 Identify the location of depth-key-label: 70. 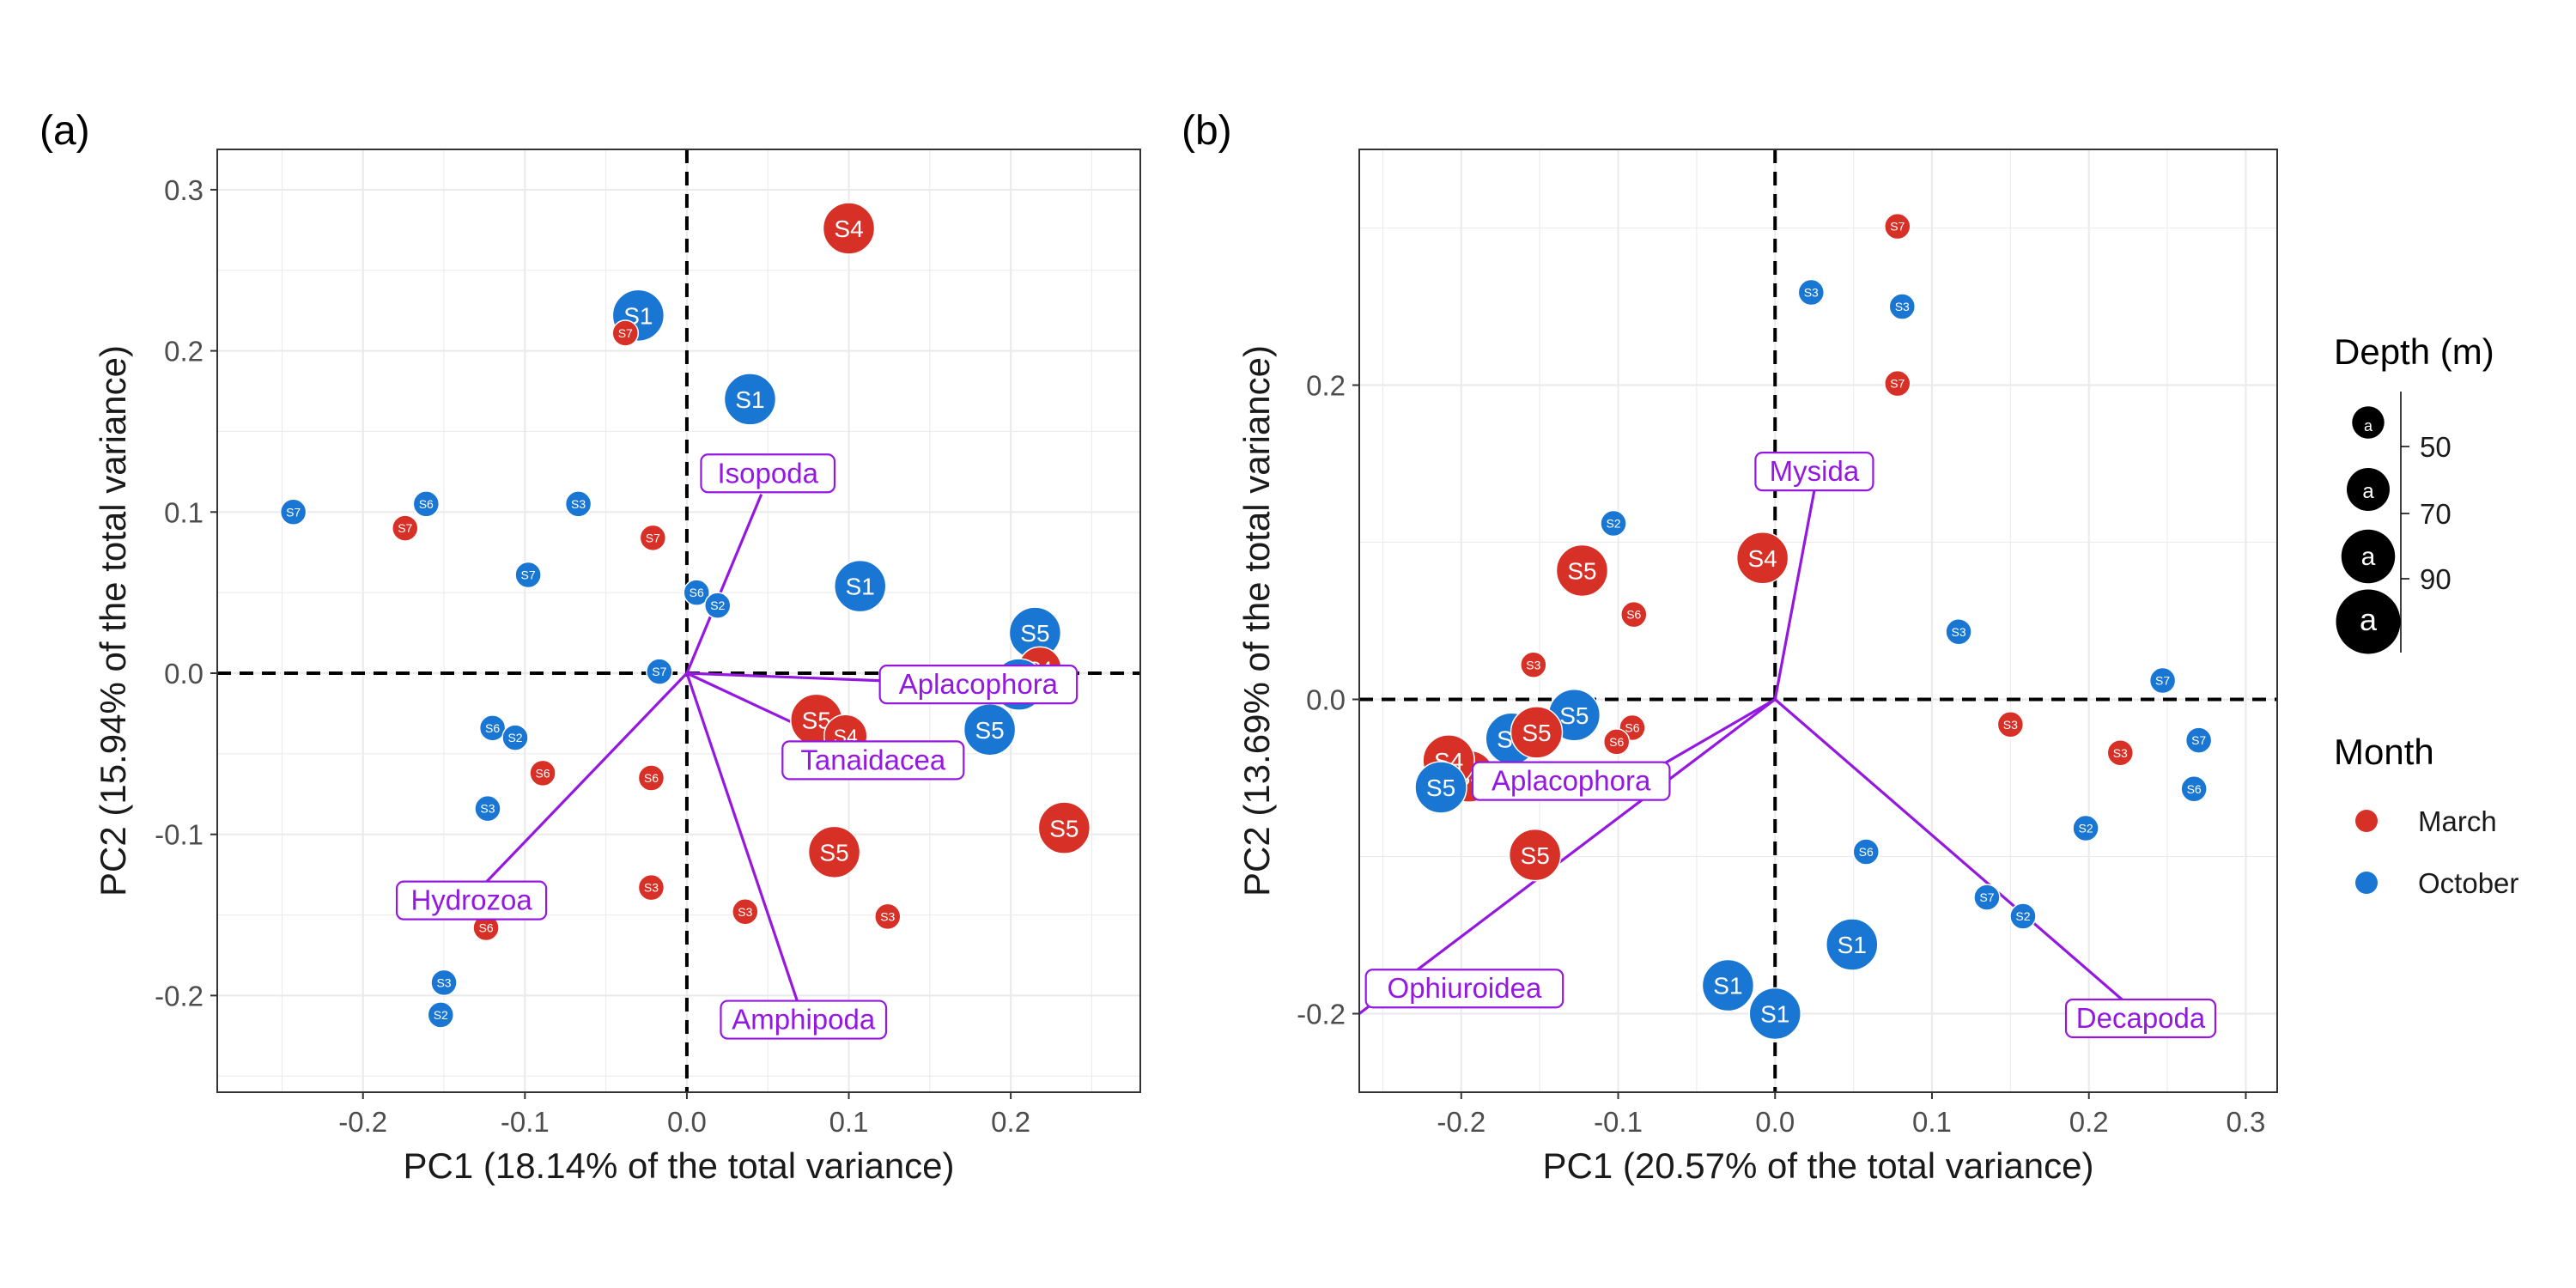
(2435, 514).